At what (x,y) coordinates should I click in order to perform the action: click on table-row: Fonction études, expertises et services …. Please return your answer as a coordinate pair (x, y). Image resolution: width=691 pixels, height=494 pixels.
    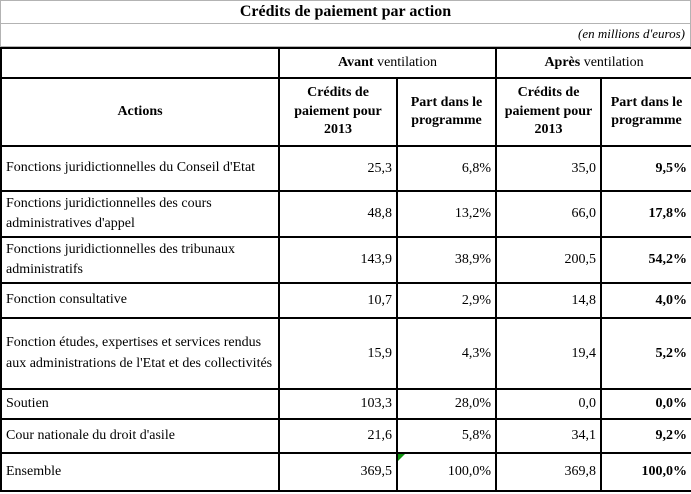
    Looking at the image, I should click on (345, 353).